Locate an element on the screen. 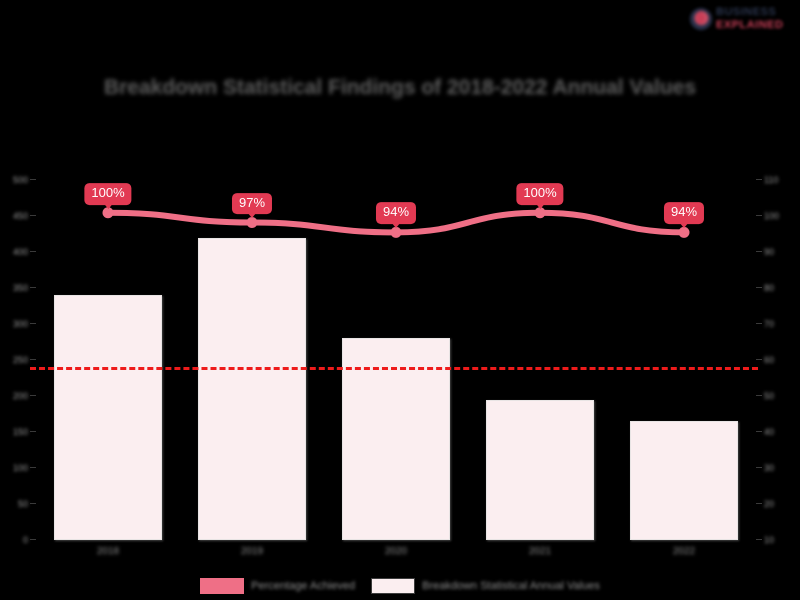 The height and width of the screenshot is (600, 800). target-reference-line is located at coordinates (394, 369).